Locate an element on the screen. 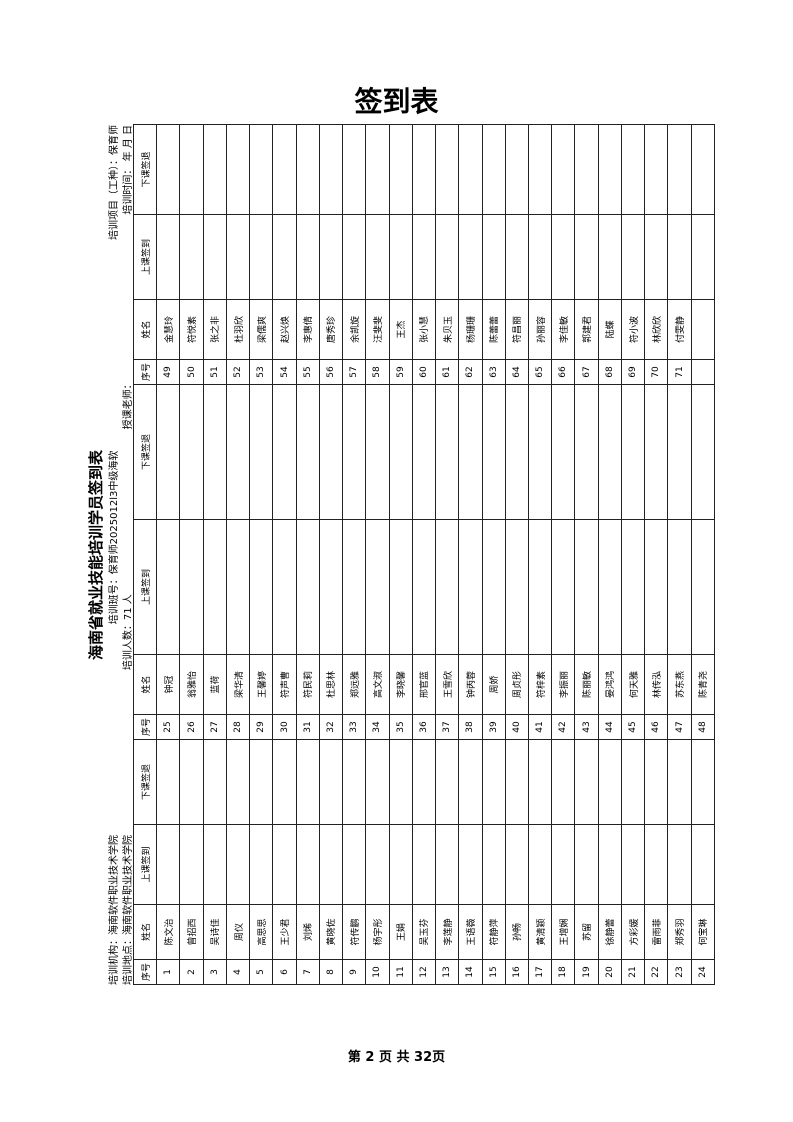 Image resolution: width=793 pixels, height=1122 pixels. table-row: 11 王娟 35 李晓馨 59 王杰 is located at coordinates (401, 554).